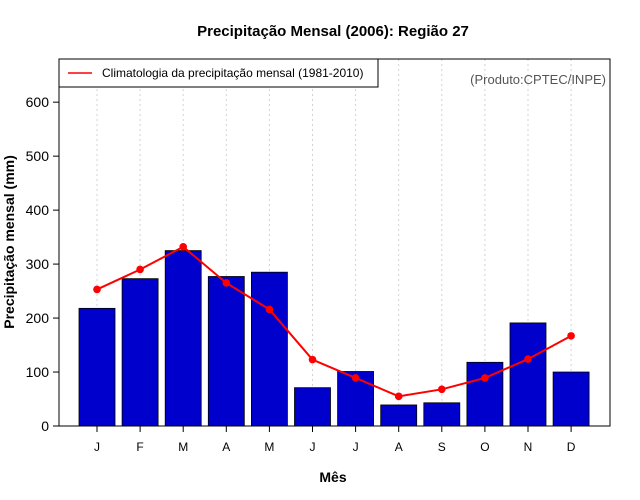 The image size is (640, 500). What do you see at coordinates (38, 372) in the screenshot?
I see `y-tick-label: 100` at bounding box center [38, 372].